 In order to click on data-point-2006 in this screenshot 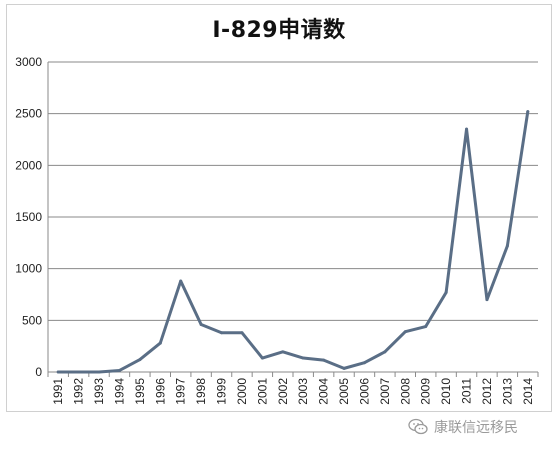, I will do `click(364, 363)`.